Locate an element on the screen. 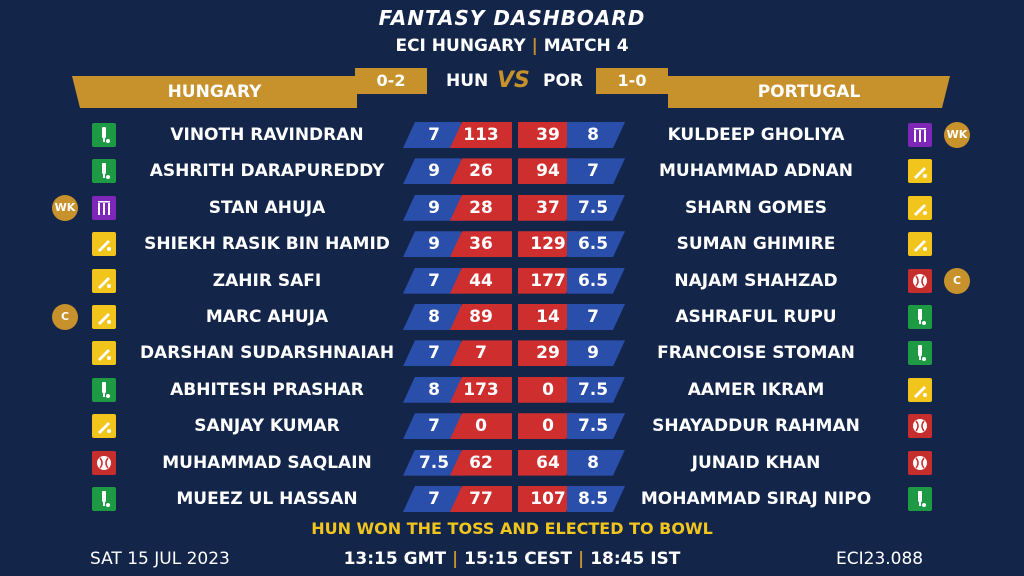 This screenshot has width=1024, height=576. away-credit: 9 is located at coordinates (596, 353).